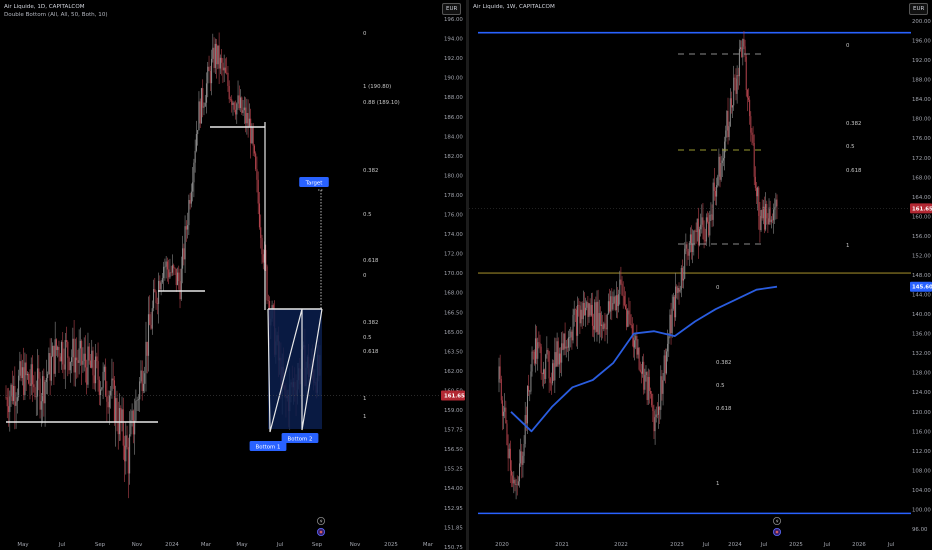  I want to click on daily-currency-badge: EUR, so click(452, 9).